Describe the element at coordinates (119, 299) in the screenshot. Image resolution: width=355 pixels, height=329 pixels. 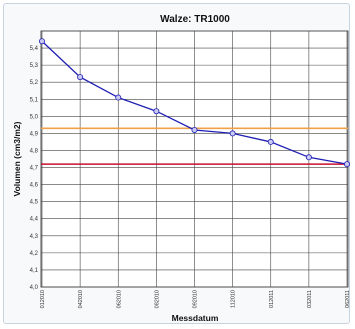
I see `x-tick-label: 062010` at that location.